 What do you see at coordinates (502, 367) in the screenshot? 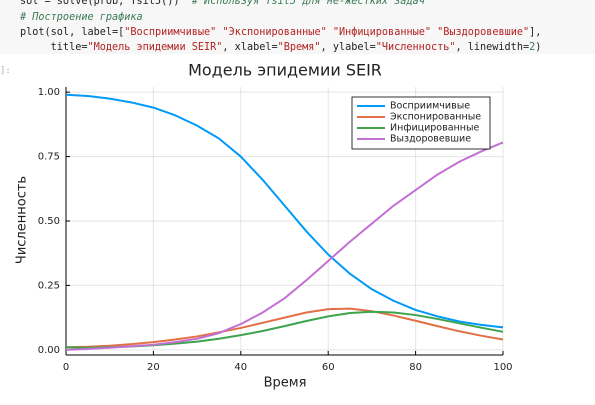
I see `x-tick-label: 100` at bounding box center [502, 367].